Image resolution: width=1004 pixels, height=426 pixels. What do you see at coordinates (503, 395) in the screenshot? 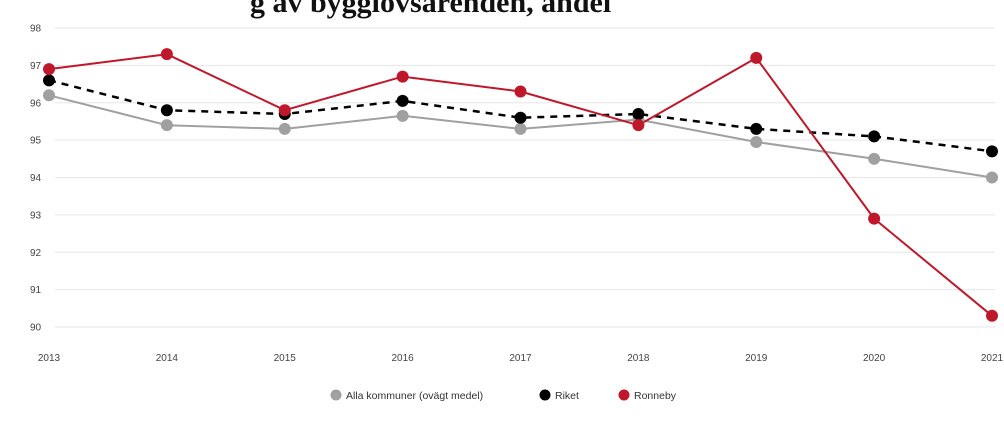
I see `legend: Alla kommuner (ovägt medel) Riket Ronneby` at bounding box center [503, 395].